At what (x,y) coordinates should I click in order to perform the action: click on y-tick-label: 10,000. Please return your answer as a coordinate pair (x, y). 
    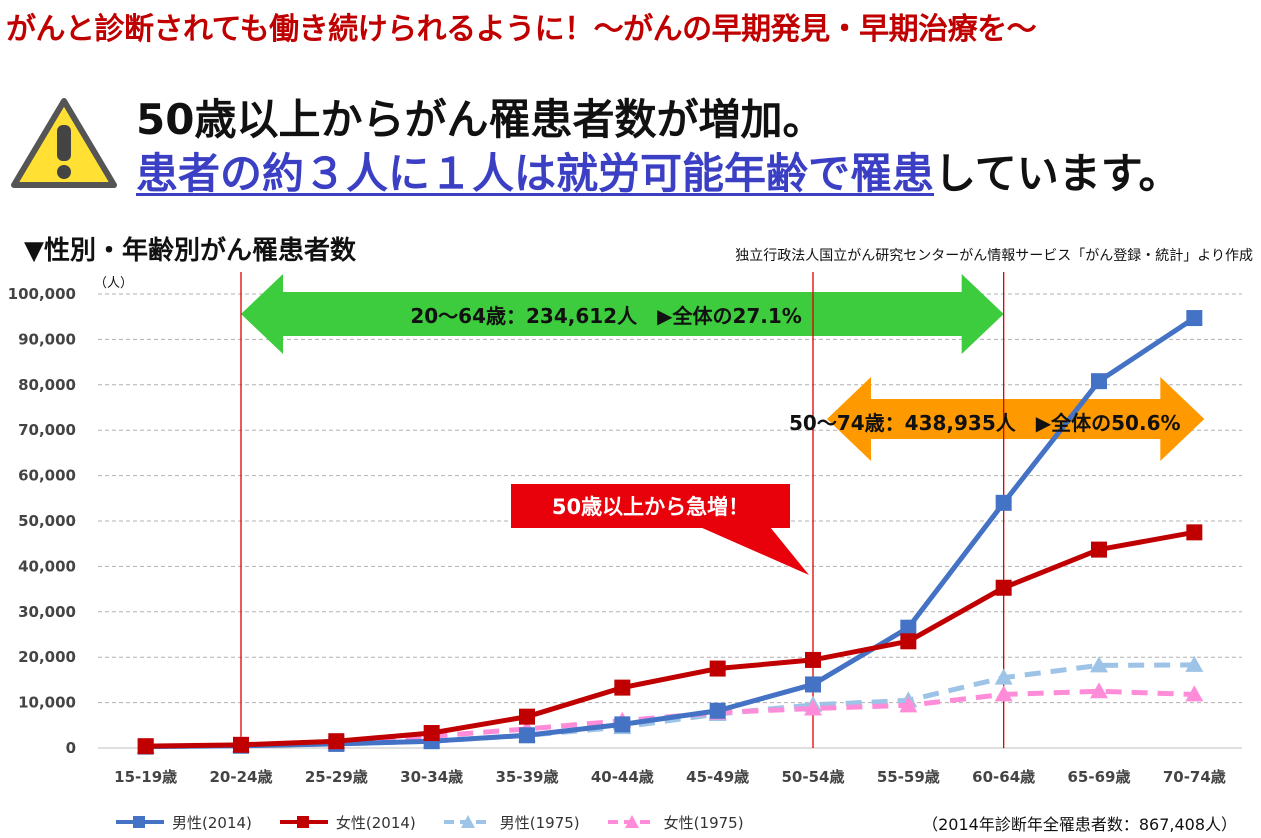
    Looking at the image, I should click on (47, 703).